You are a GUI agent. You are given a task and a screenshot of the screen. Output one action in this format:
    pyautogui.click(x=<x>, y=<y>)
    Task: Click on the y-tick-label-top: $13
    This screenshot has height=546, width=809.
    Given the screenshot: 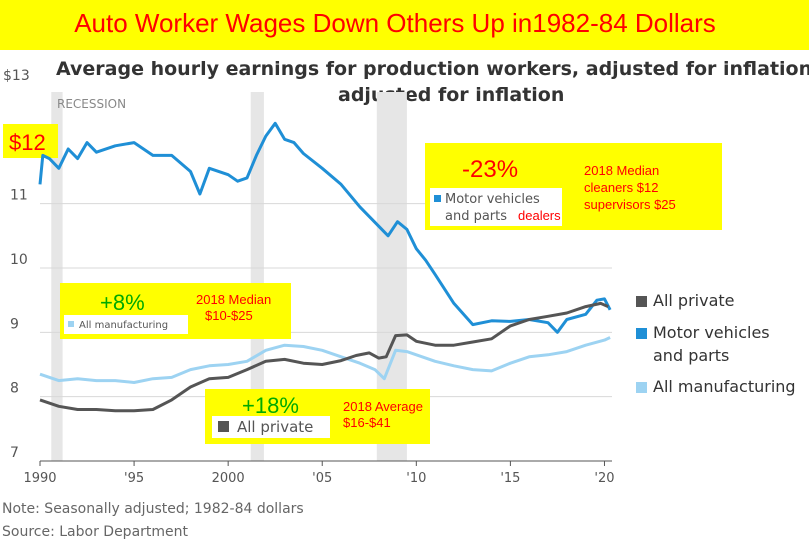 What is the action you would take?
    pyautogui.click(x=16, y=76)
    